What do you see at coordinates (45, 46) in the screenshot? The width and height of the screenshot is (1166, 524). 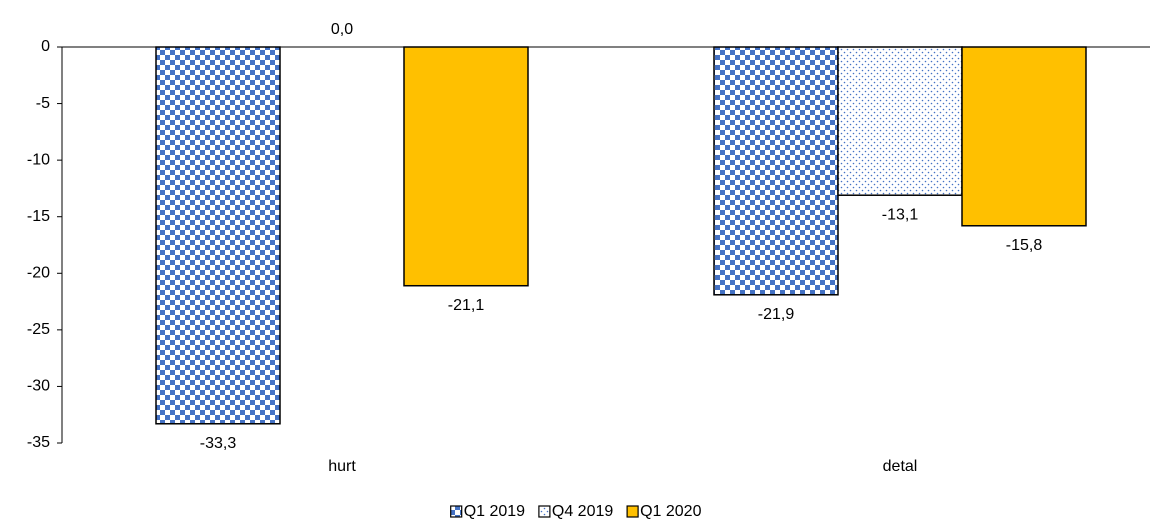 I see `y-tick-label: 0` at bounding box center [45, 46].